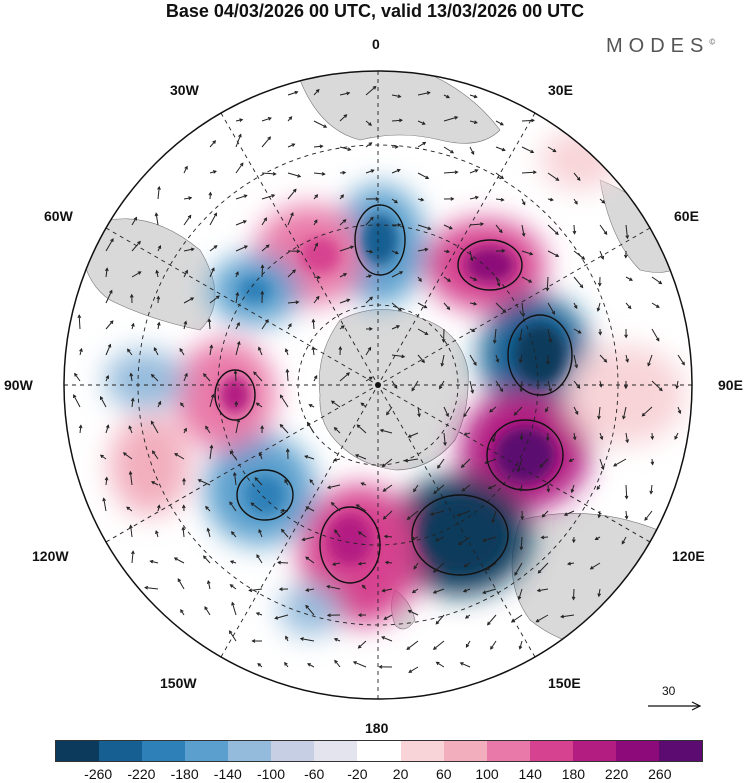 This screenshot has height=783, width=750. I want to click on lon-label-180: 180, so click(377, 728).